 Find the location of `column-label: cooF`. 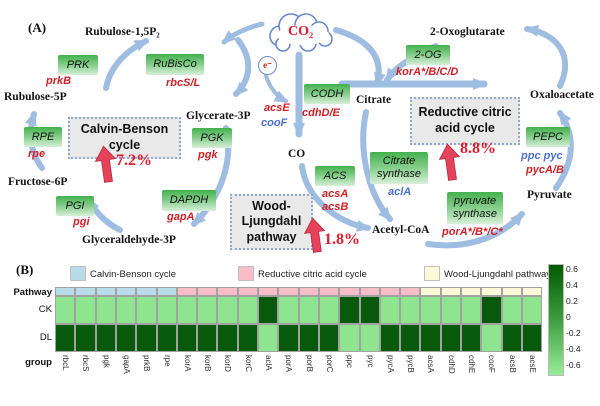

column-label: cooF is located at coordinates (491, 364).